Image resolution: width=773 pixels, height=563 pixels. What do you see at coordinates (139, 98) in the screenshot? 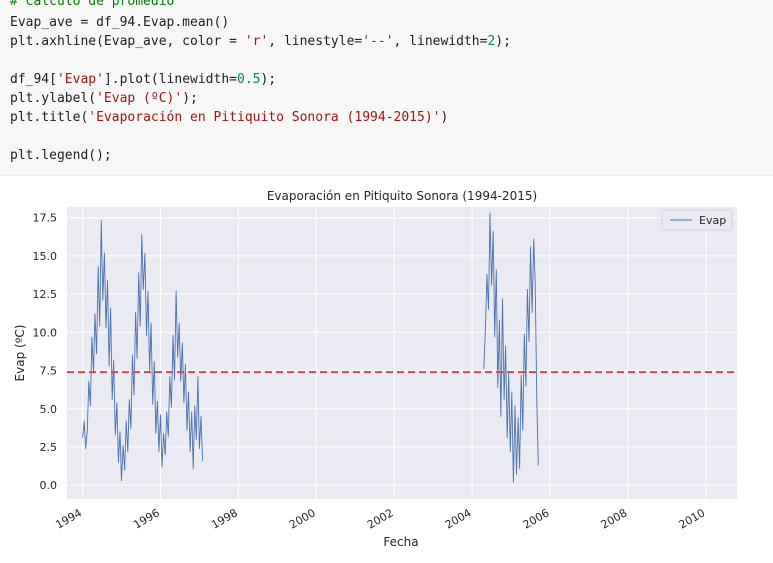
I see `code-token: 'Evap (ºC)'` at bounding box center [139, 98].